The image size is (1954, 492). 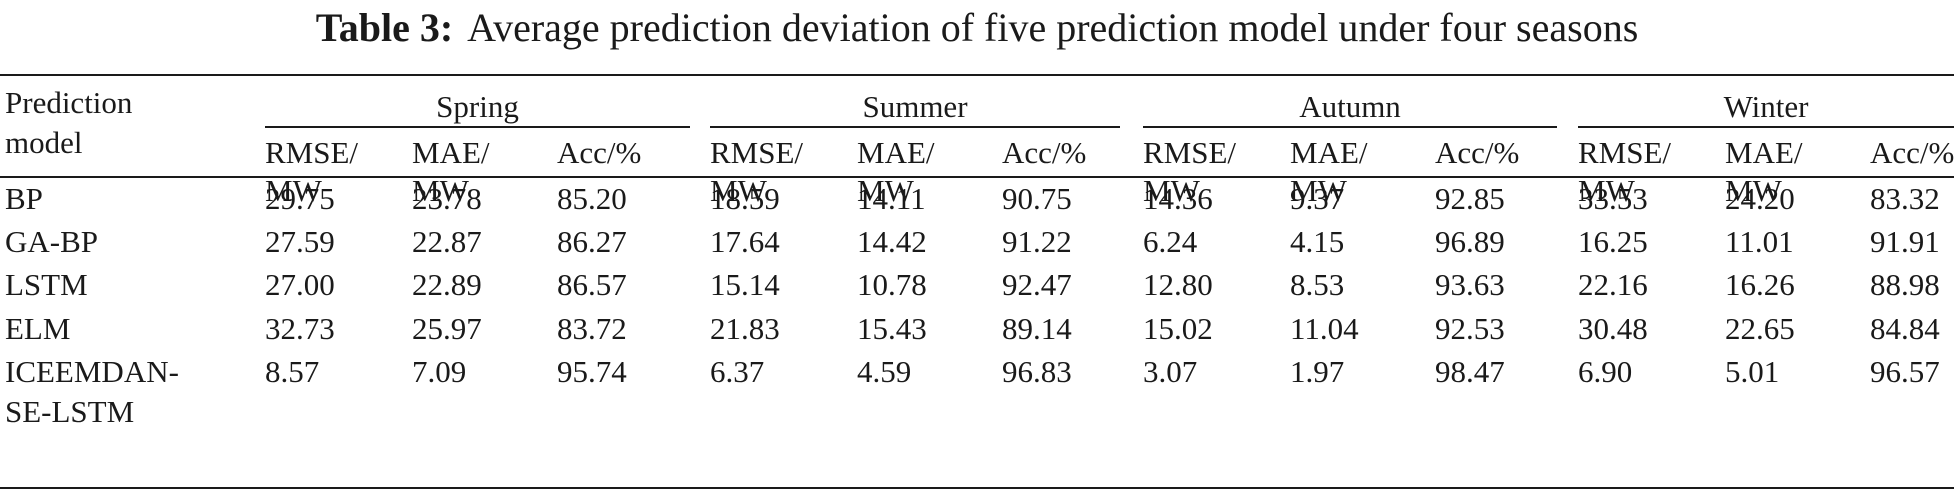 I want to click on table-cell: 91.91, so click(x=1905, y=241).